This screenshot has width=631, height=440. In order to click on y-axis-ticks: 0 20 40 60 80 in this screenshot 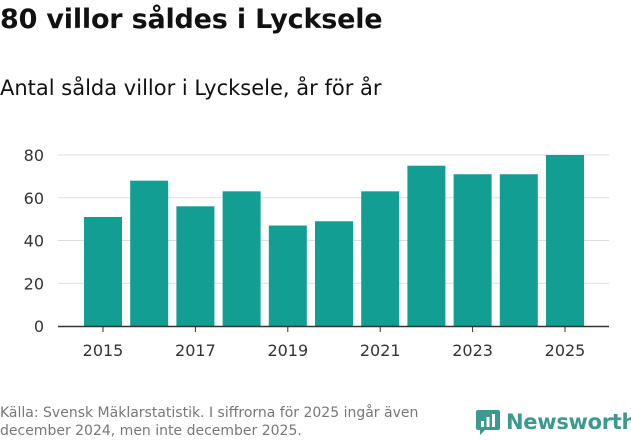, I will do `click(34, 241)`.